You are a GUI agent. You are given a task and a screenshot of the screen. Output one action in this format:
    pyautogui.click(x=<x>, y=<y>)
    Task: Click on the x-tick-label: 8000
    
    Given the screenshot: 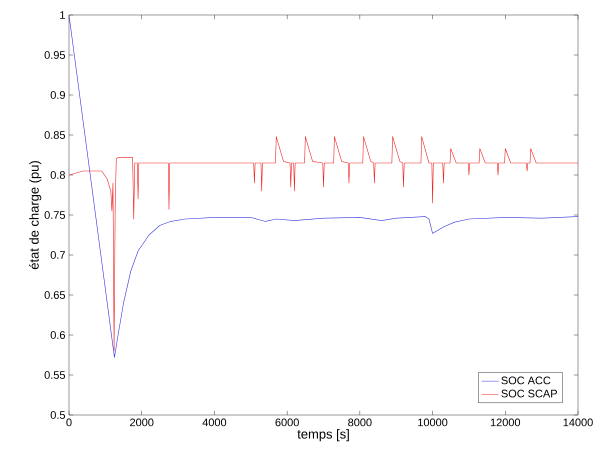 What is the action you would take?
    pyautogui.click(x=360, y=422)
    